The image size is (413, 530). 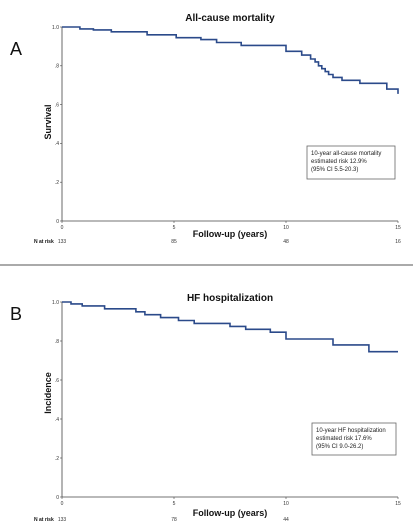 I want to click on risk-count: 44, so click(x=286, y=520).